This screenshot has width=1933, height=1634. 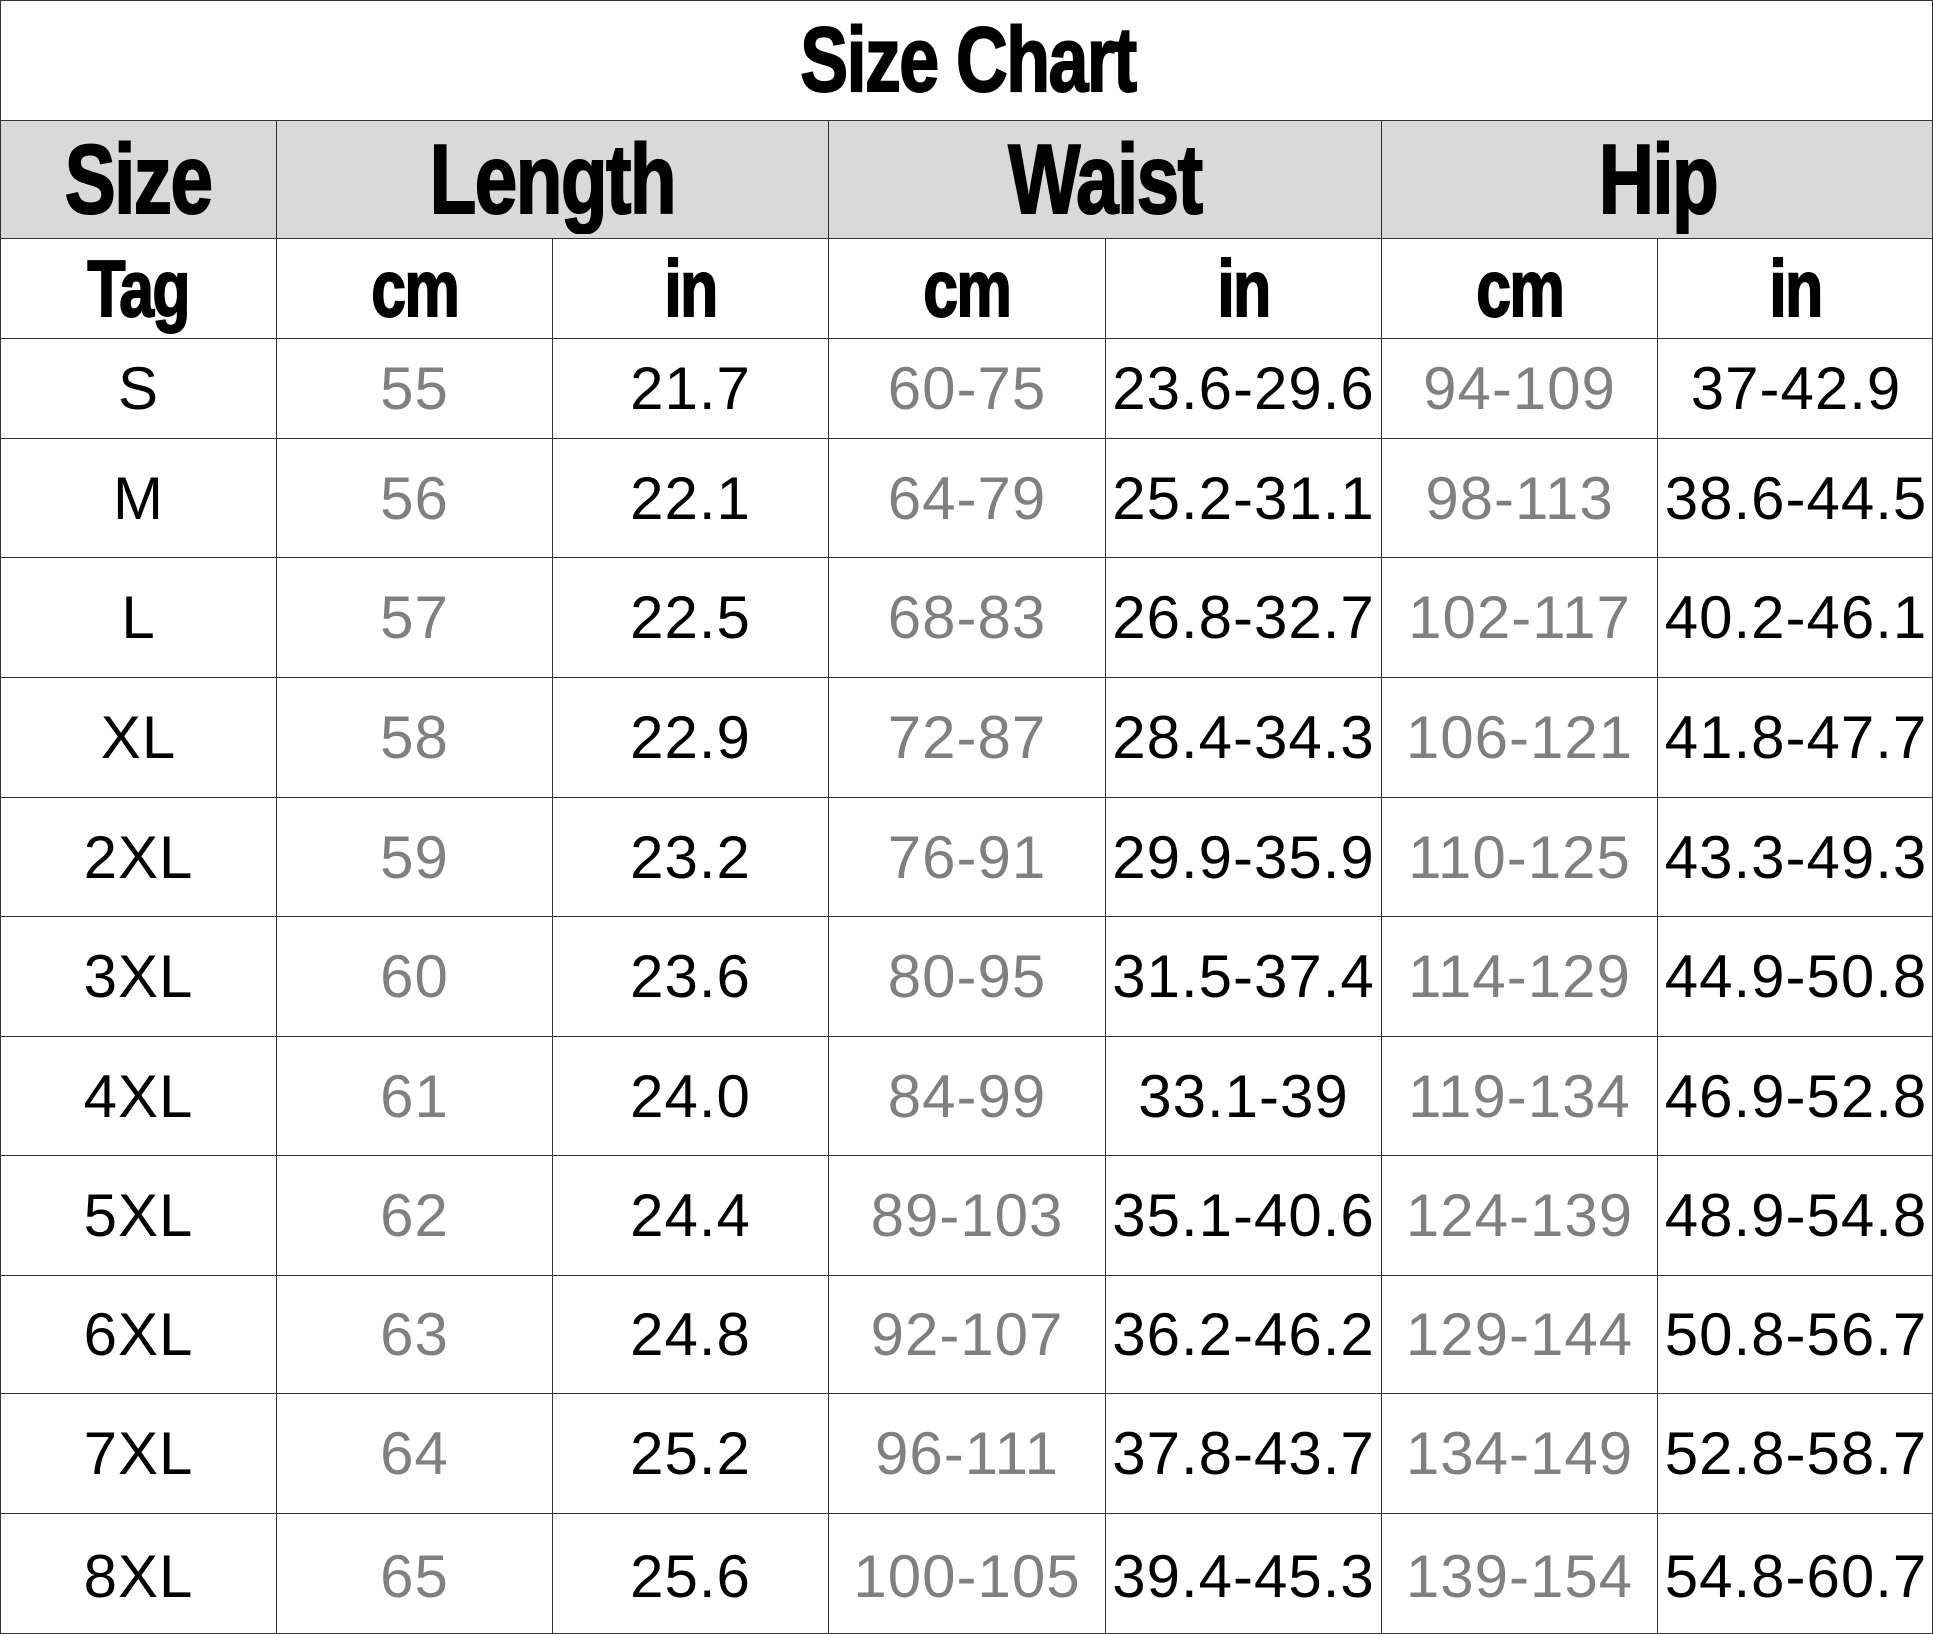 I want to click on size-tag-cell: L, so click(x=139, y=618).